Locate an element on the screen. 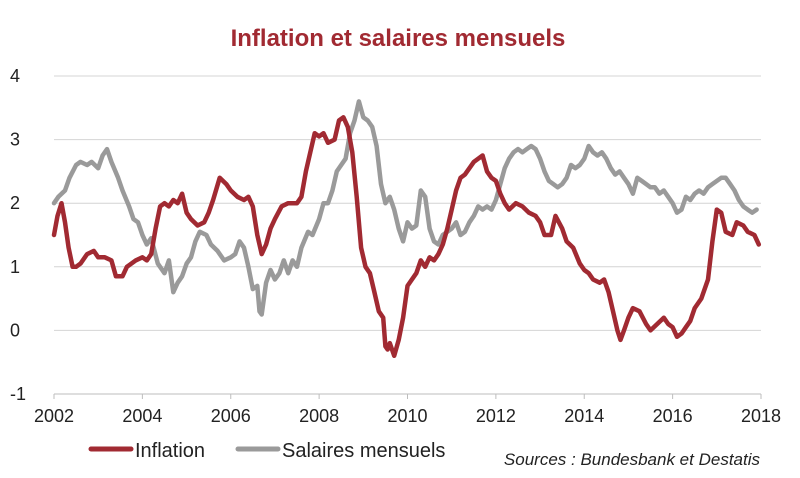  axes is located at coordinates (407, 396).